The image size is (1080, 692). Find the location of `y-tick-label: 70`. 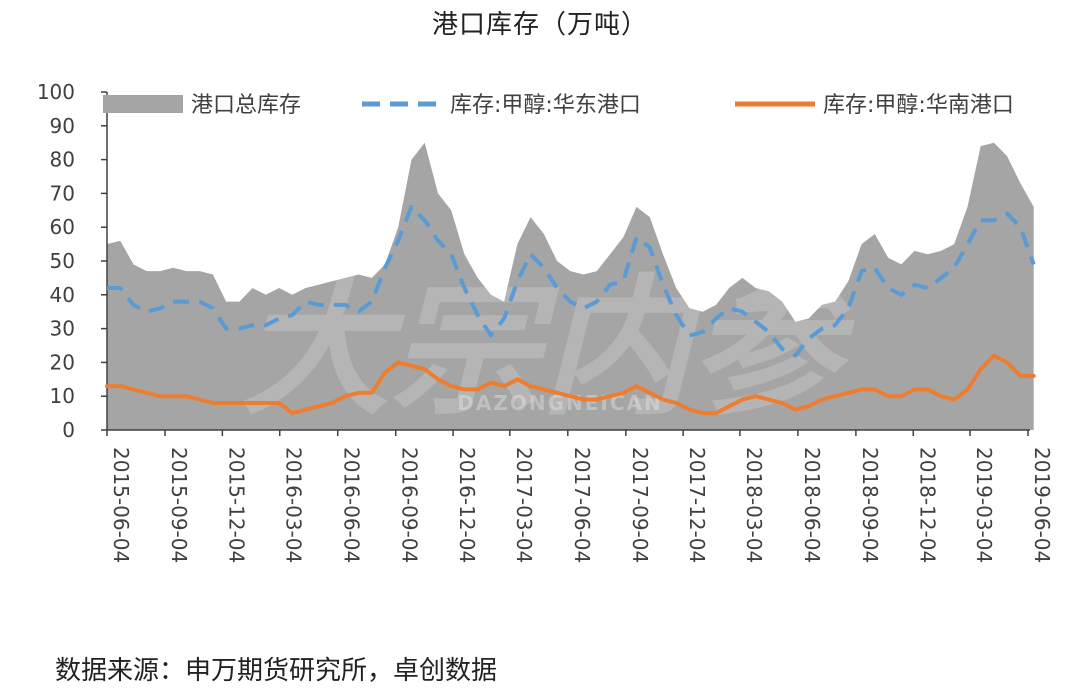

y-tick-label: 70 is located at coordinates (62, 193).